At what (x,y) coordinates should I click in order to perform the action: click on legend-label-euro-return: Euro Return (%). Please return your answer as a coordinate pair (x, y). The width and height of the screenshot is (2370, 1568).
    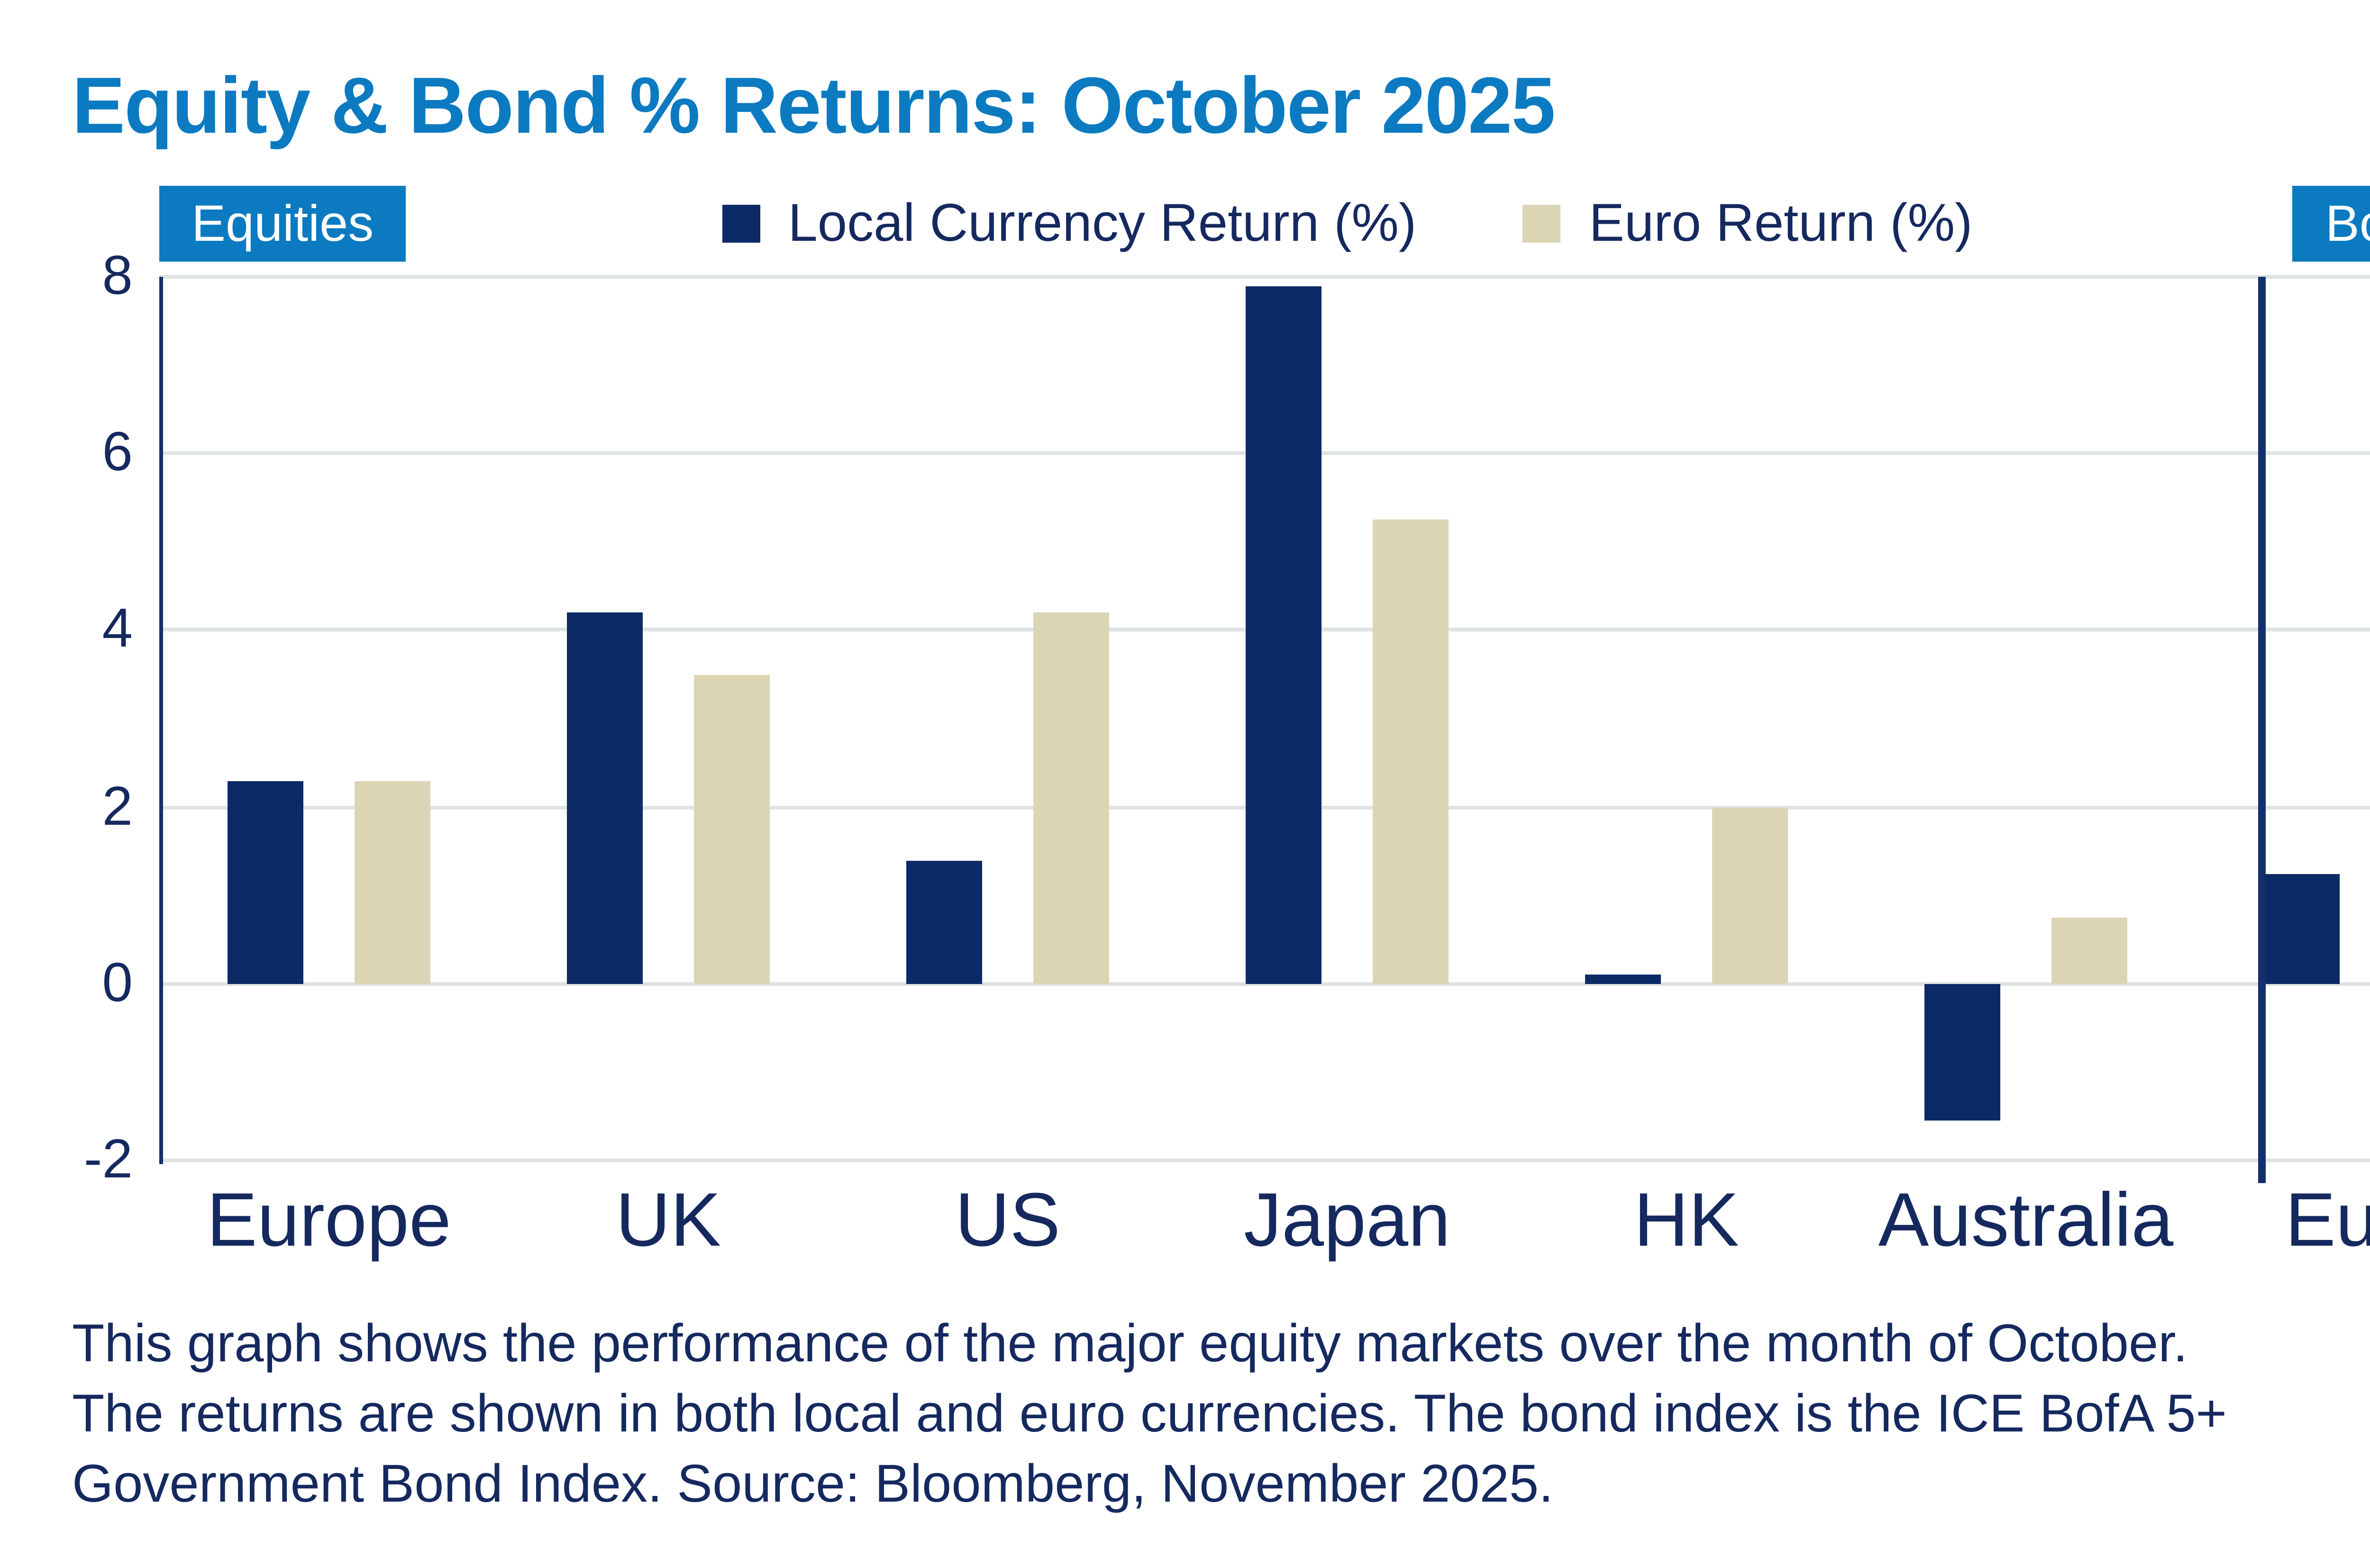
    Looking at the image, I should click on (1781, 222).